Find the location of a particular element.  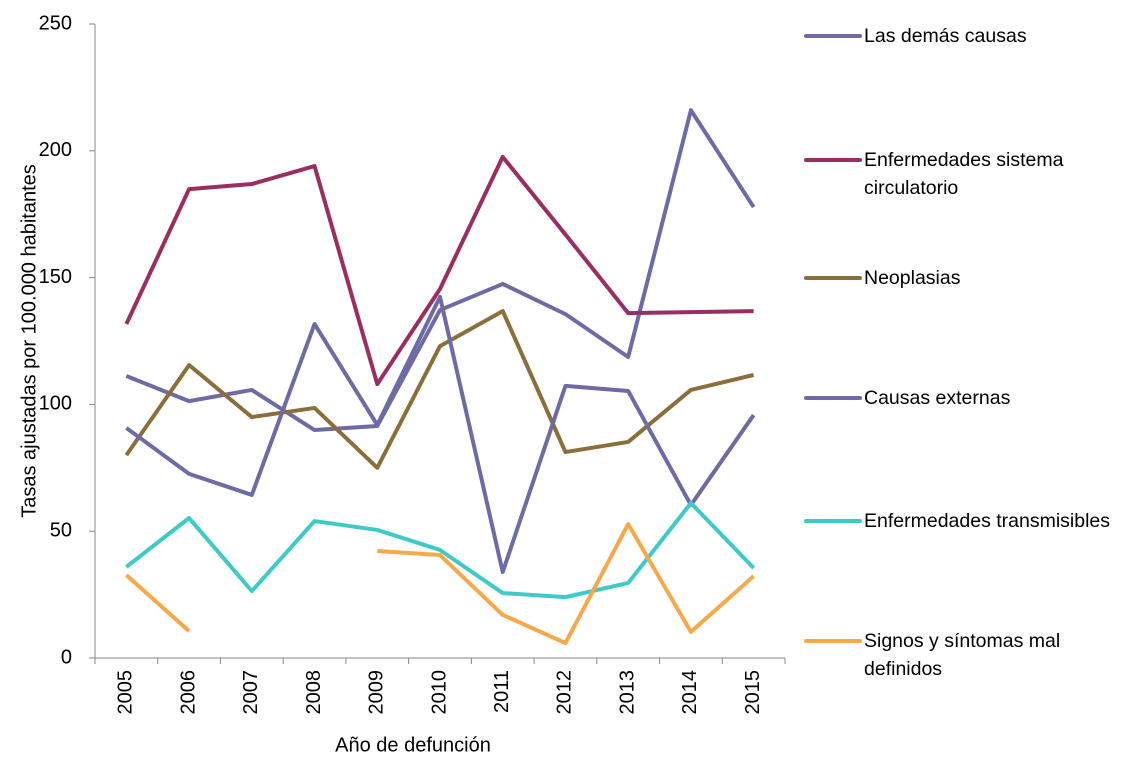

x-tick-label: 2012 is located at coordinates (565, 692).